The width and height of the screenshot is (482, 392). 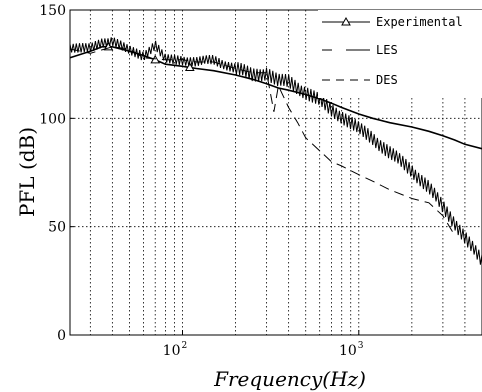 I want to click on y-axis-title: PFL (dB), so click(x=27, y=172).